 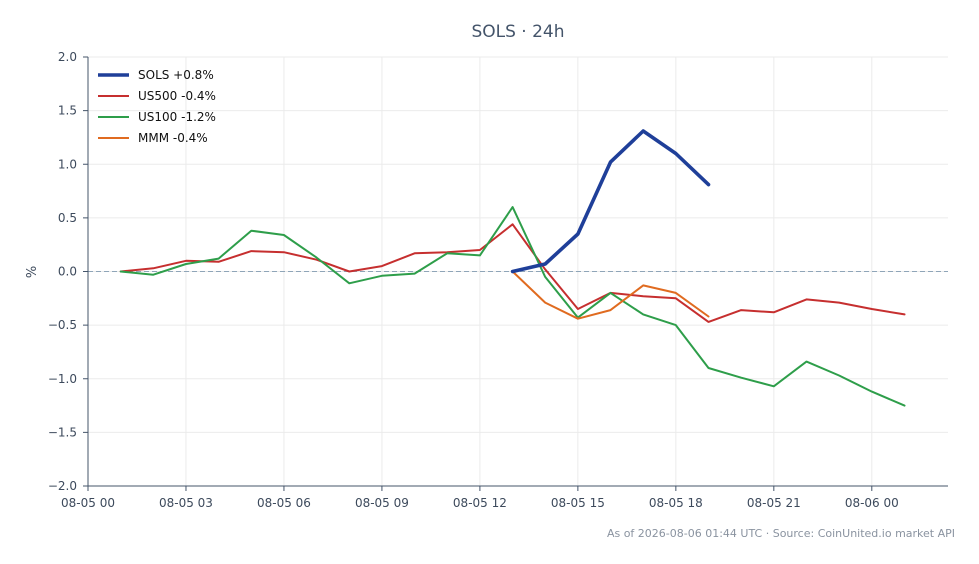 I want to click on chart-title: SOLS · 24h, so click(x=517, y=32).